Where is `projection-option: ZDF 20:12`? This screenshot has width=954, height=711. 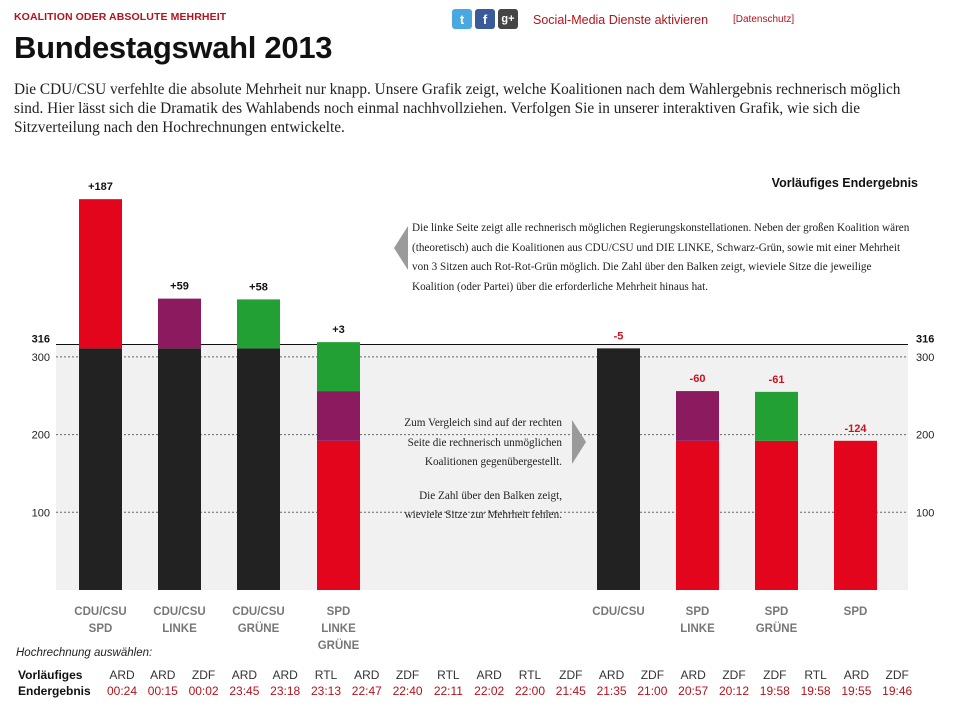 projection-option: ZDF 20:12 is located at coordinates (734, 683).